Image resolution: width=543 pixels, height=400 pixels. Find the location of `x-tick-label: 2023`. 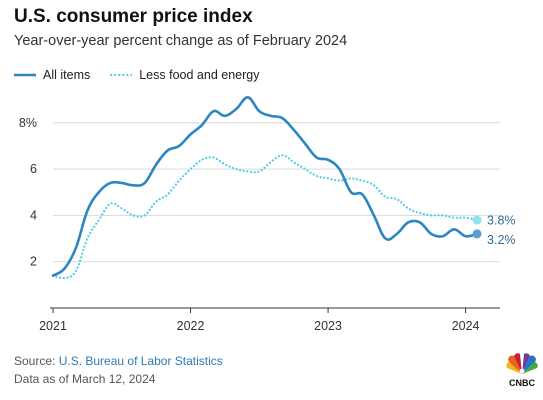

x-tick-label: 2023 is located at coordinates (328, 326).